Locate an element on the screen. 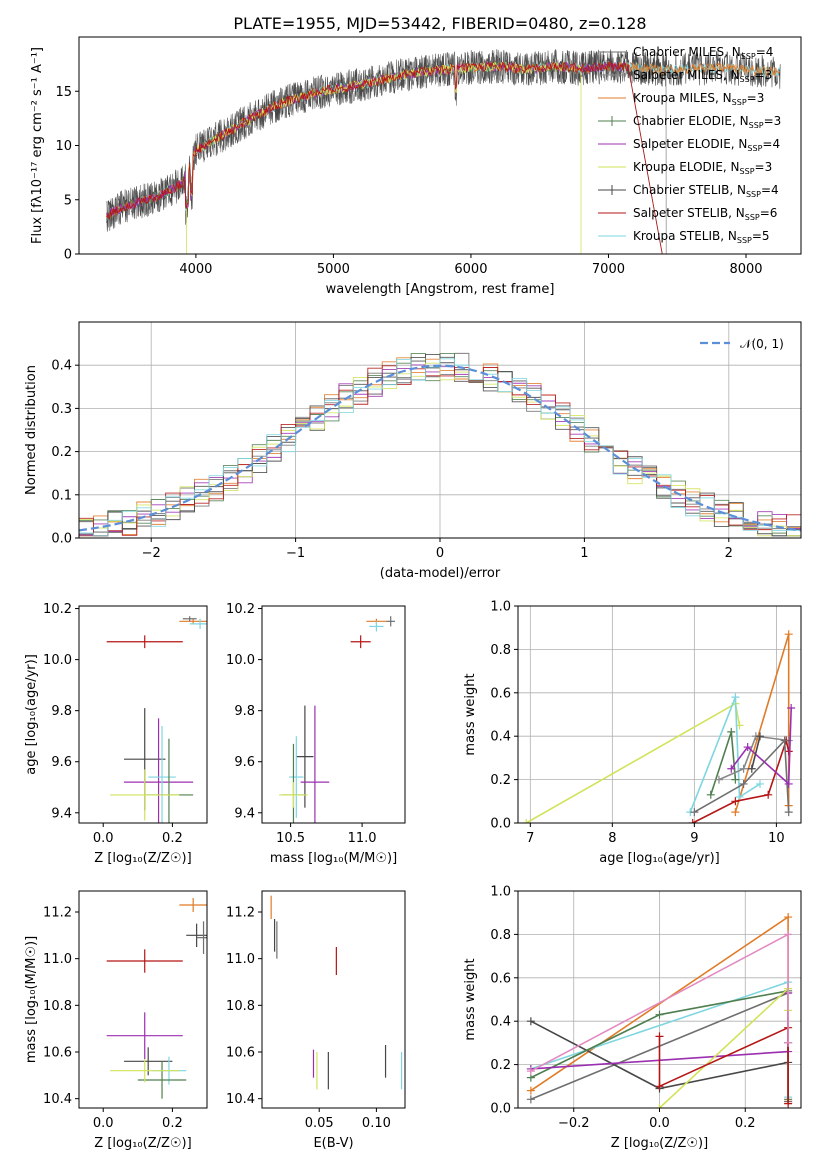 This screenshot has height=1170, width=819. y-tick-label: 9.8 is located at coordinates (61, 711).